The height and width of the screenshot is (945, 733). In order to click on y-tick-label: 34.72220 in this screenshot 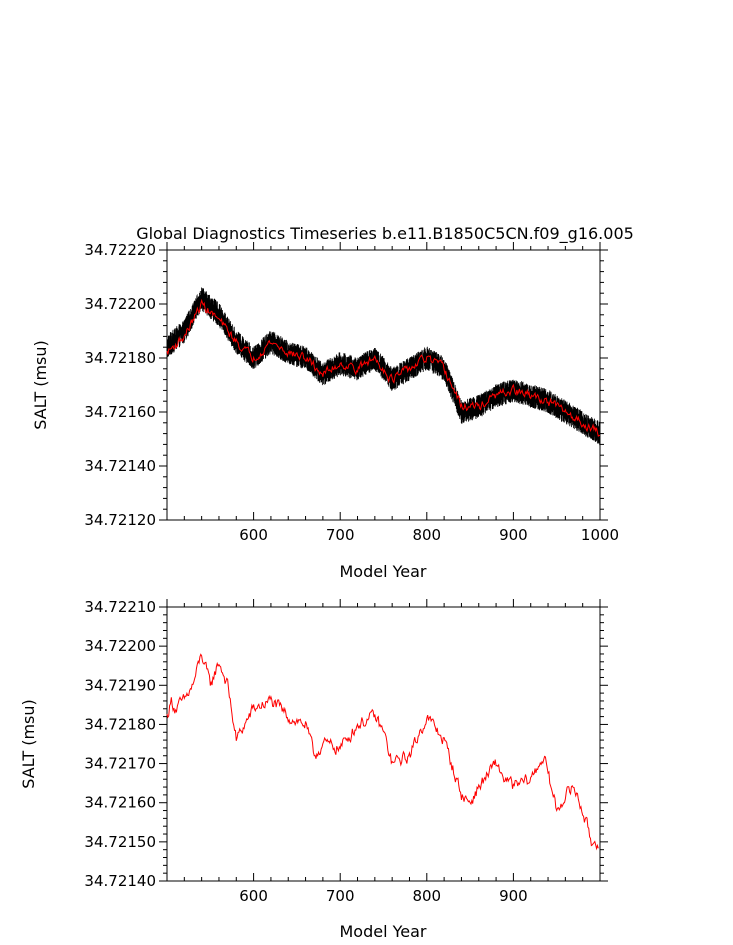, I will do `click(120, 250)`.